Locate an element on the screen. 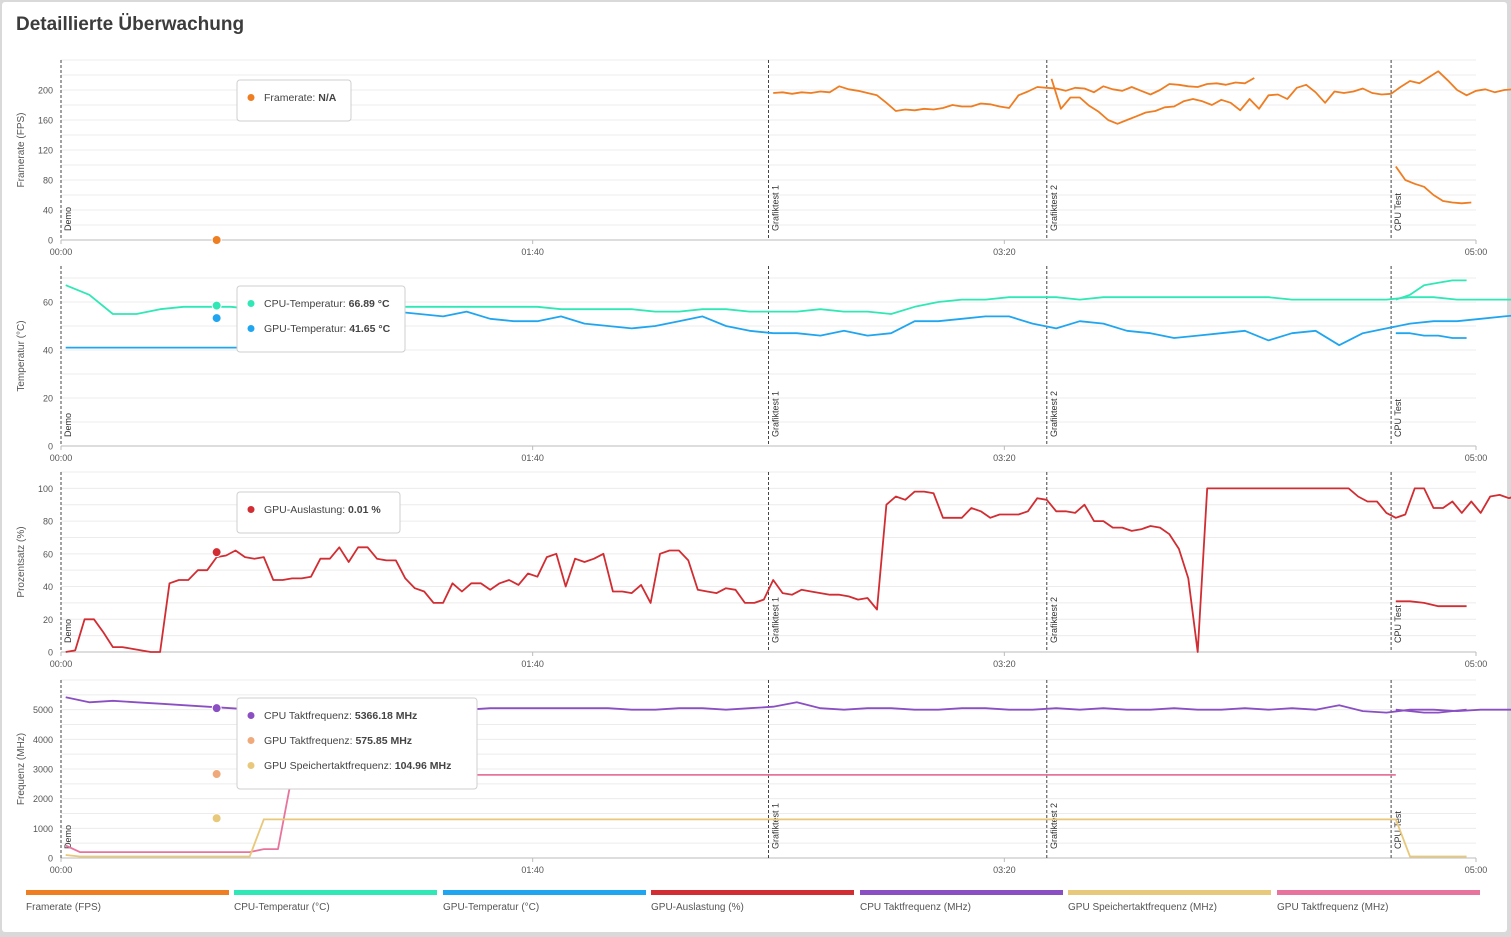 The width and height of the screenshot is (1511, 937). legend-label: CPU-Temperatur (°C) is located at coordinates (282, 907).